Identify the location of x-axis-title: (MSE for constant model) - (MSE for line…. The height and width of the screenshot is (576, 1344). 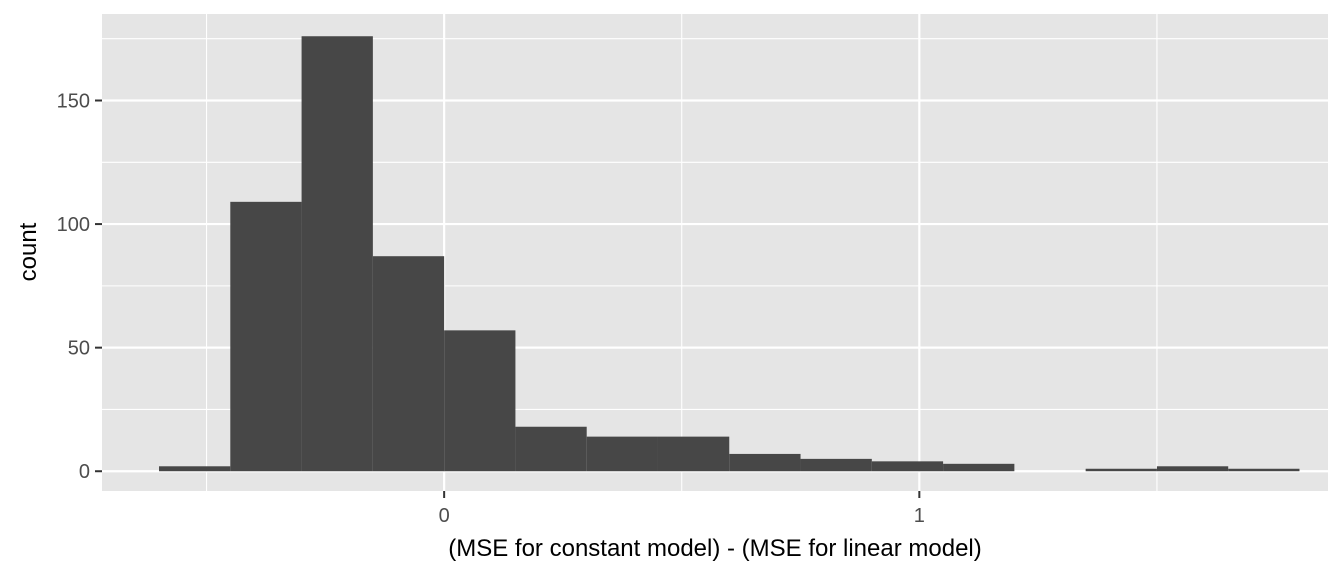
(715, 548).